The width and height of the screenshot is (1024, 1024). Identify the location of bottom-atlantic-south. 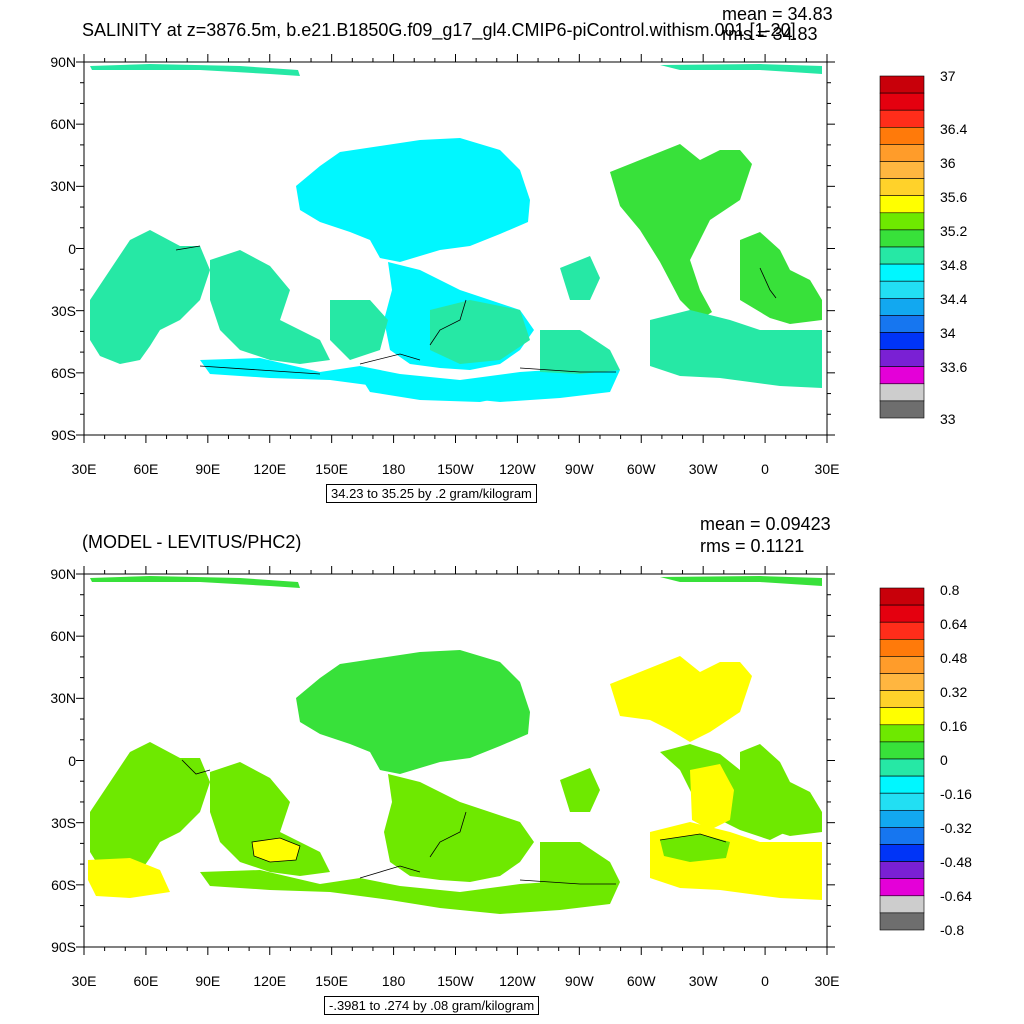
(781, 790).